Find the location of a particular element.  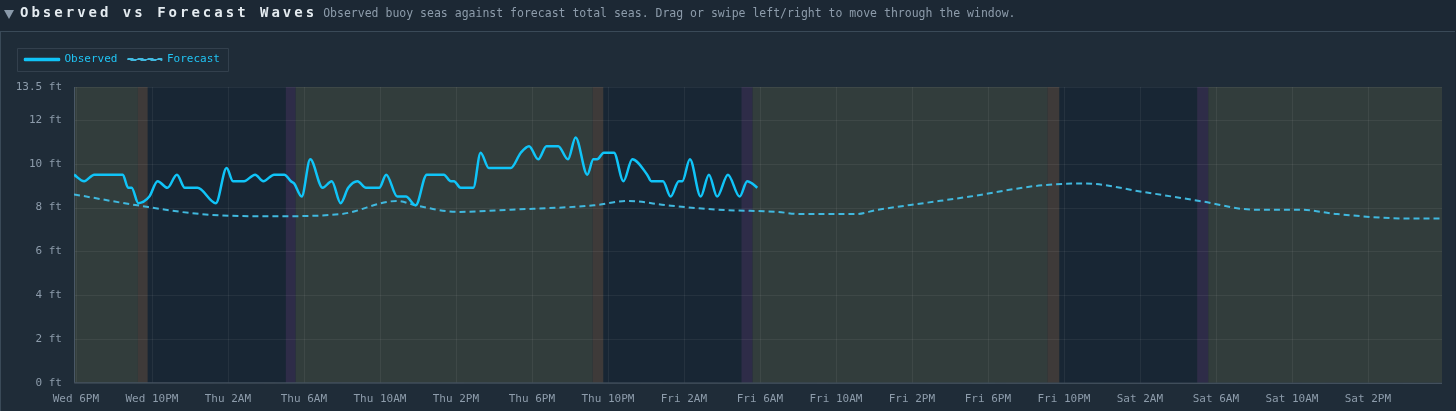

y-tick-label: 0 ft is located at coordinates (48, 382).